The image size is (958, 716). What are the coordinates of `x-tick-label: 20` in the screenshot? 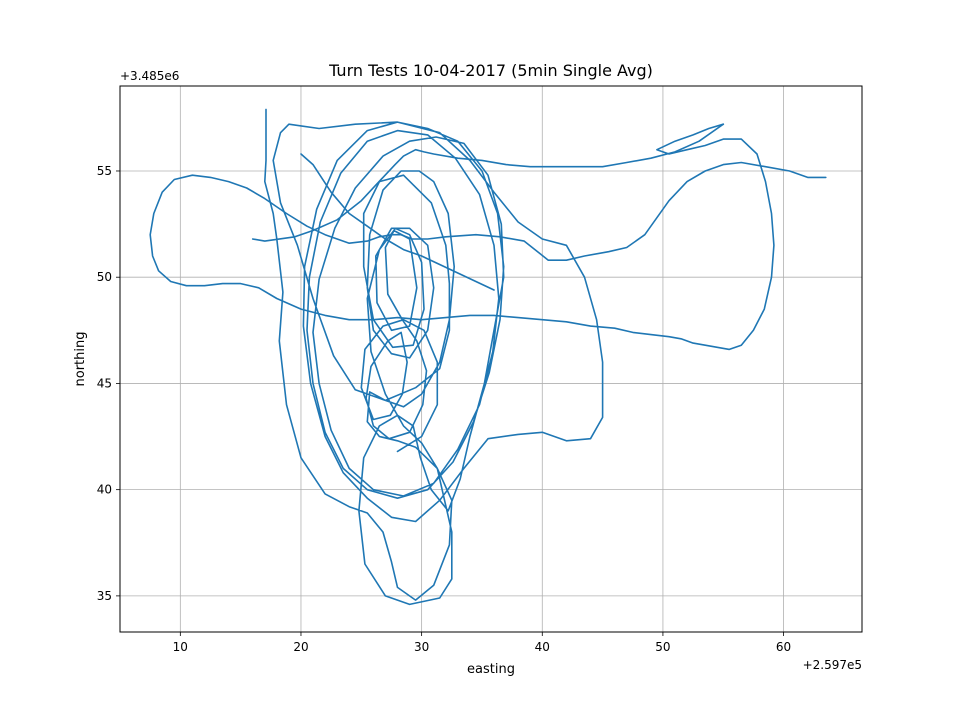 It's located at (300, 647).